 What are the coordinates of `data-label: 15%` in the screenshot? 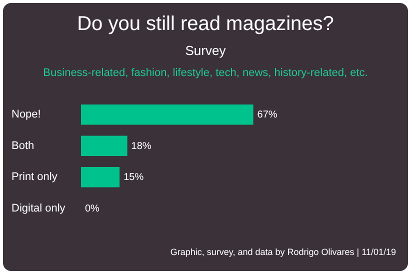 It's located at (134, 178).